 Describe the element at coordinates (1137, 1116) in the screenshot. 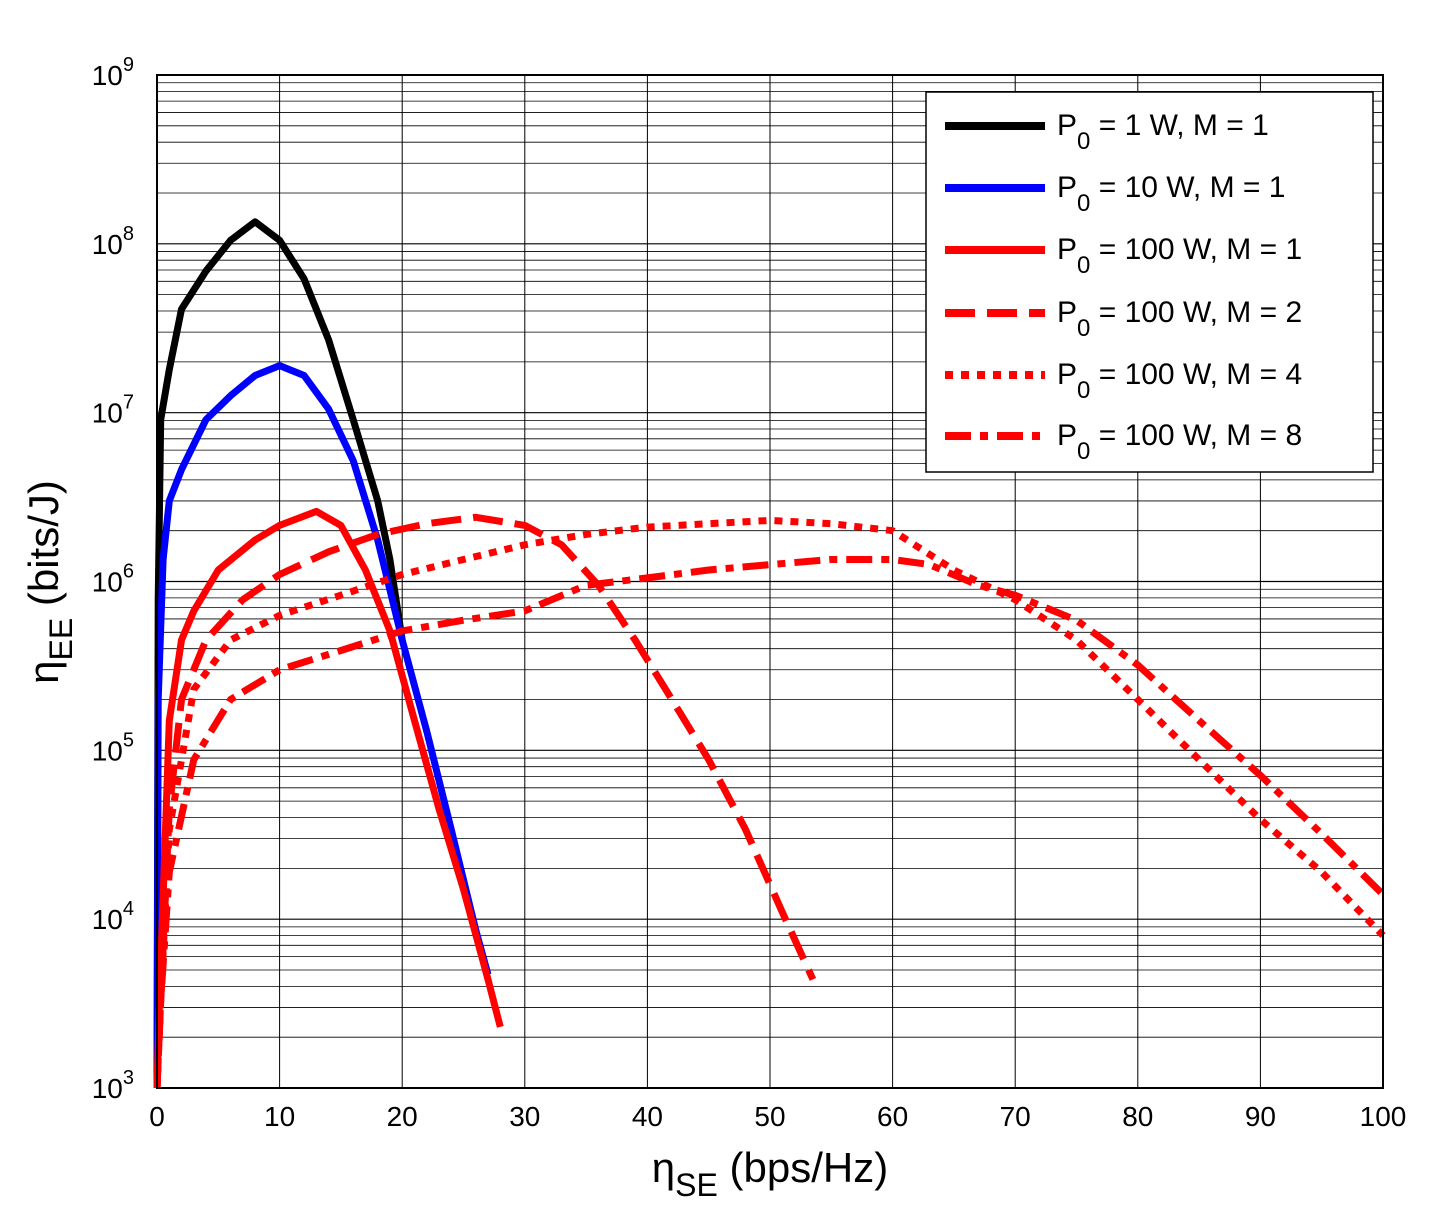

I see `x-tick-label: 80` at that location.